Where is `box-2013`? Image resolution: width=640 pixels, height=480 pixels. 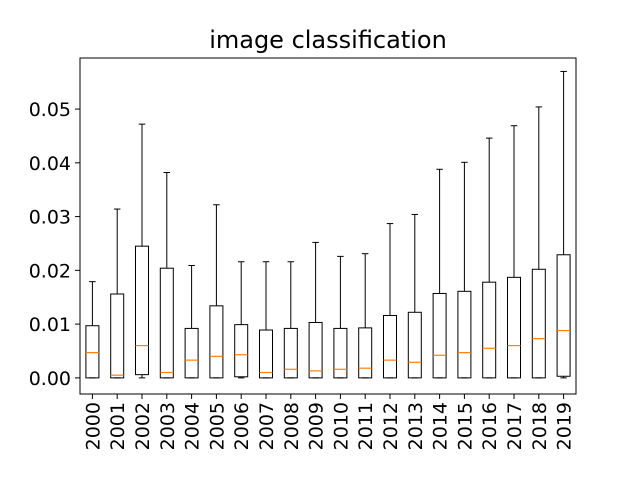
box-2013 is located at coordinates (414, 296).